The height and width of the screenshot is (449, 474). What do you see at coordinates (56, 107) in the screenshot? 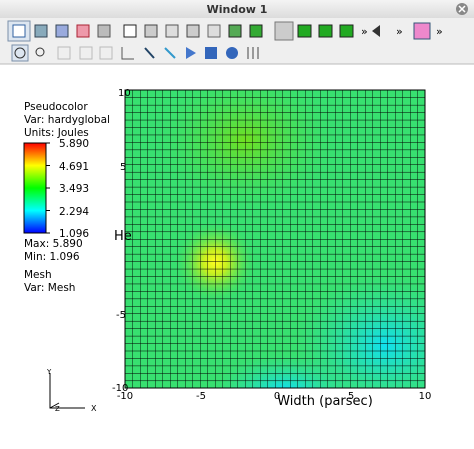
I see `legend-plot: Pseudocolor` at bounding box center [56, 107].